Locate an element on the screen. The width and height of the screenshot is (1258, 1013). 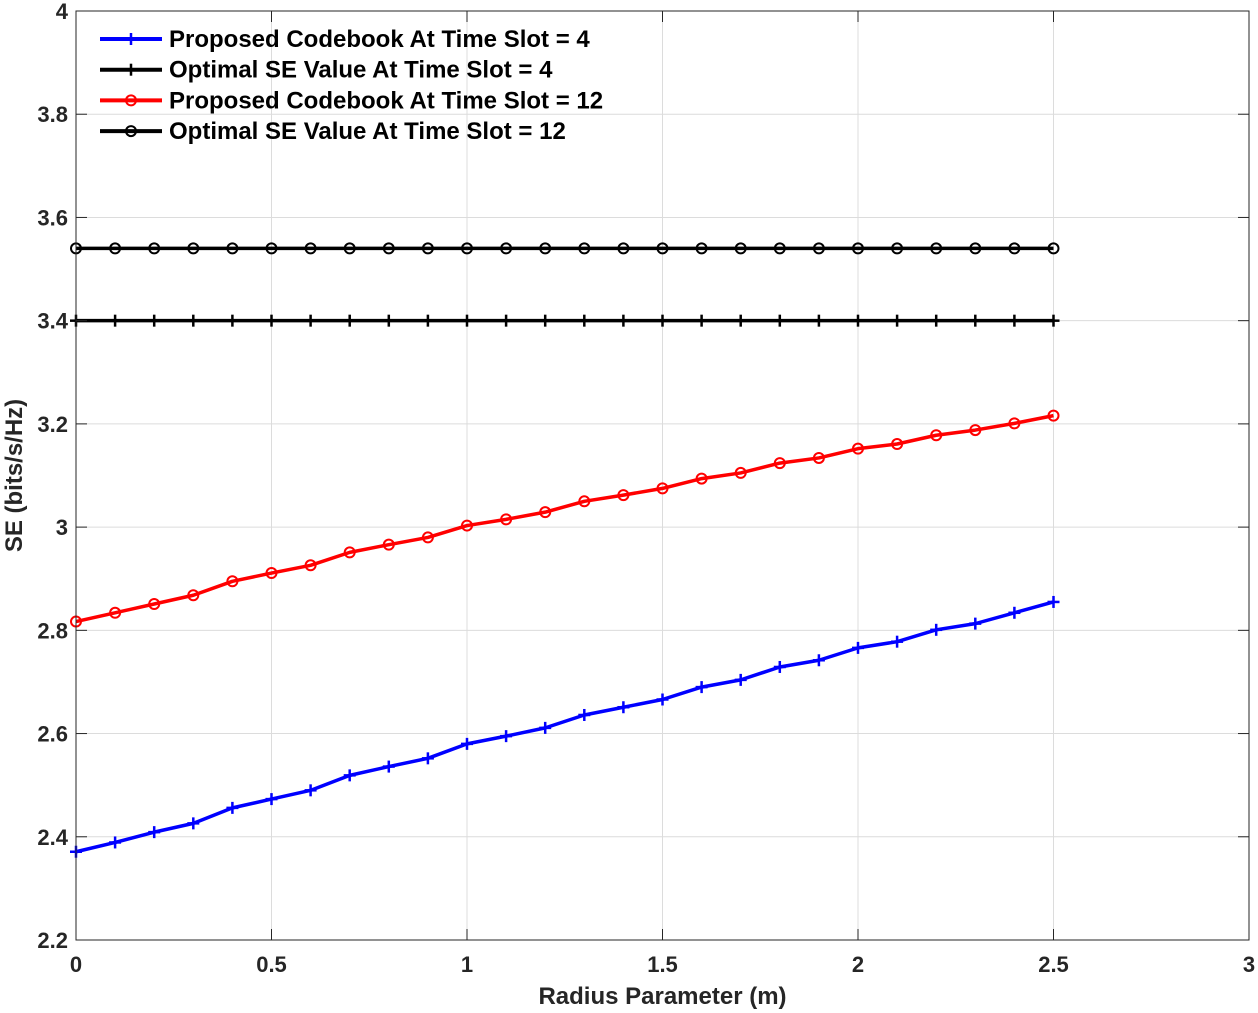
x-tick-label: 1 is located at coordinates (467, 964).